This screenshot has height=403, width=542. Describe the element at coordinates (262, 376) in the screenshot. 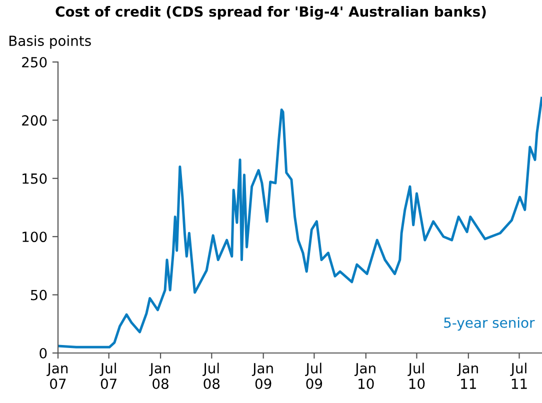

I see `x-tick-label: Jan 09` at that location.